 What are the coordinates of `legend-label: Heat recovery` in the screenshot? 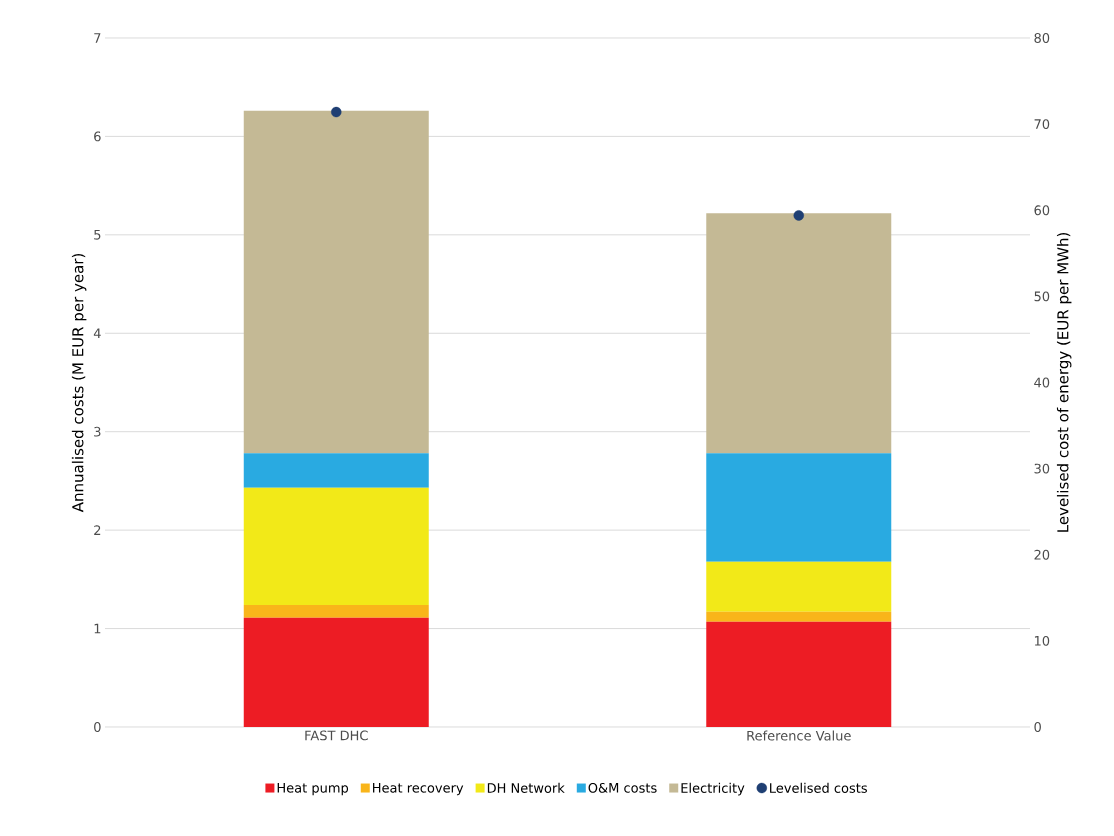 It's located at (418, 789).